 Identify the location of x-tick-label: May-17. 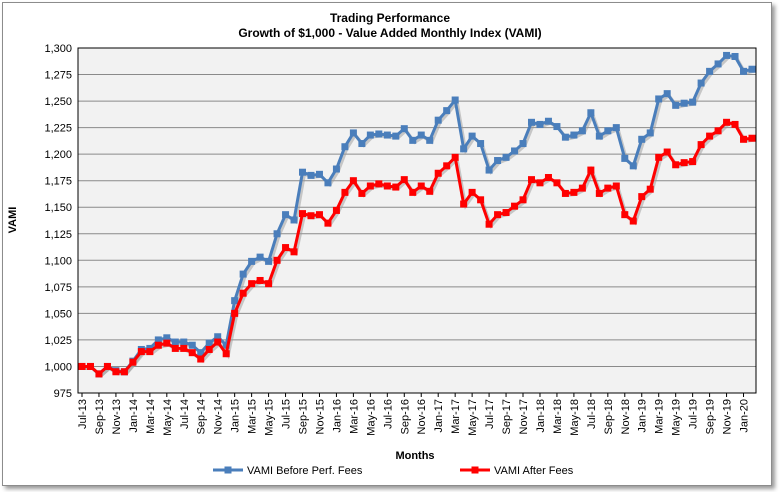
(473, 417).